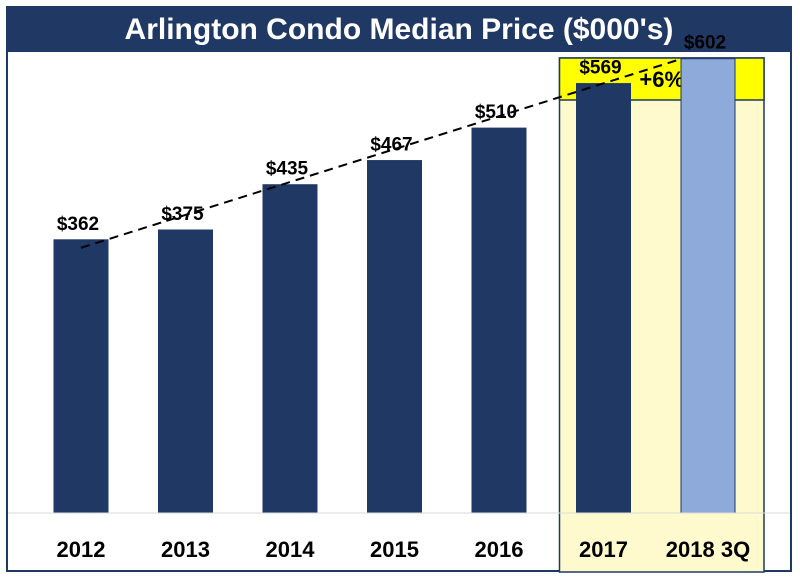 This screenshot has height=580, width=800. I want to click on bar-2018-3q, so click(708, 286).